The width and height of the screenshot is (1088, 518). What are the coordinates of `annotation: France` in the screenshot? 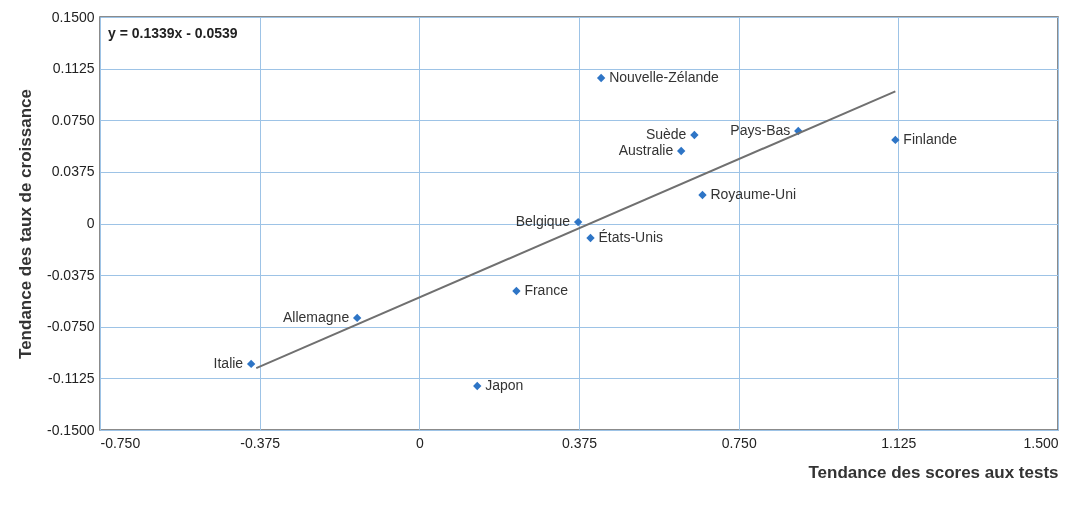 It's located at (546, 289).